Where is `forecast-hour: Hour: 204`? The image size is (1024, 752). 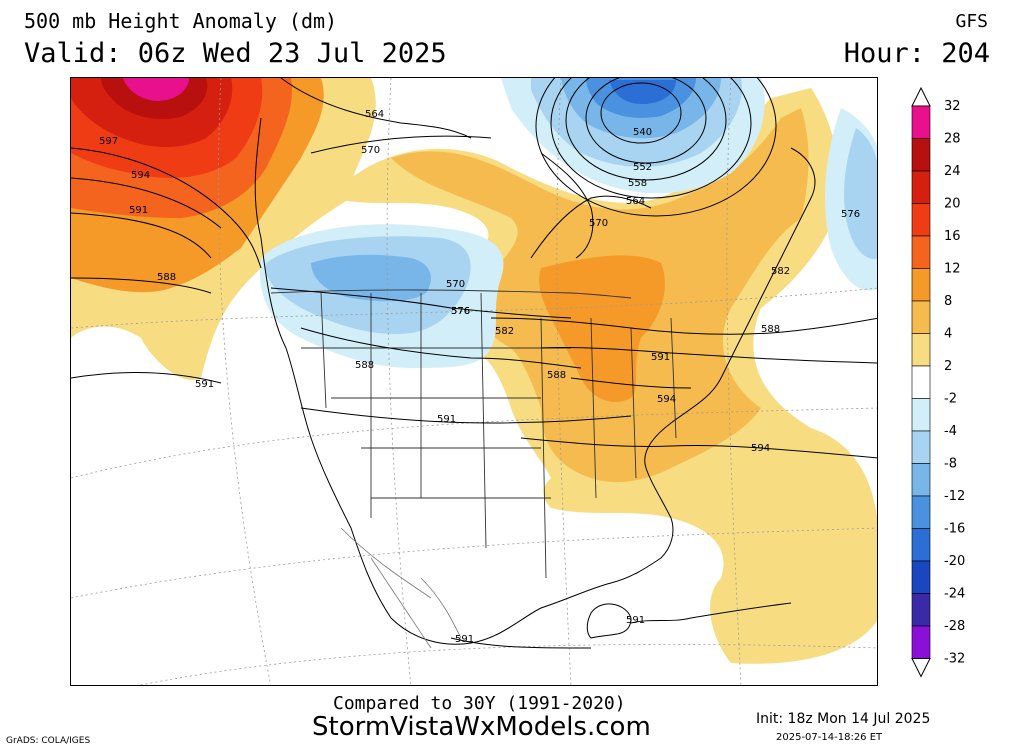
forecast-hour: Hour: 204 is located at coordinates (916, 53).